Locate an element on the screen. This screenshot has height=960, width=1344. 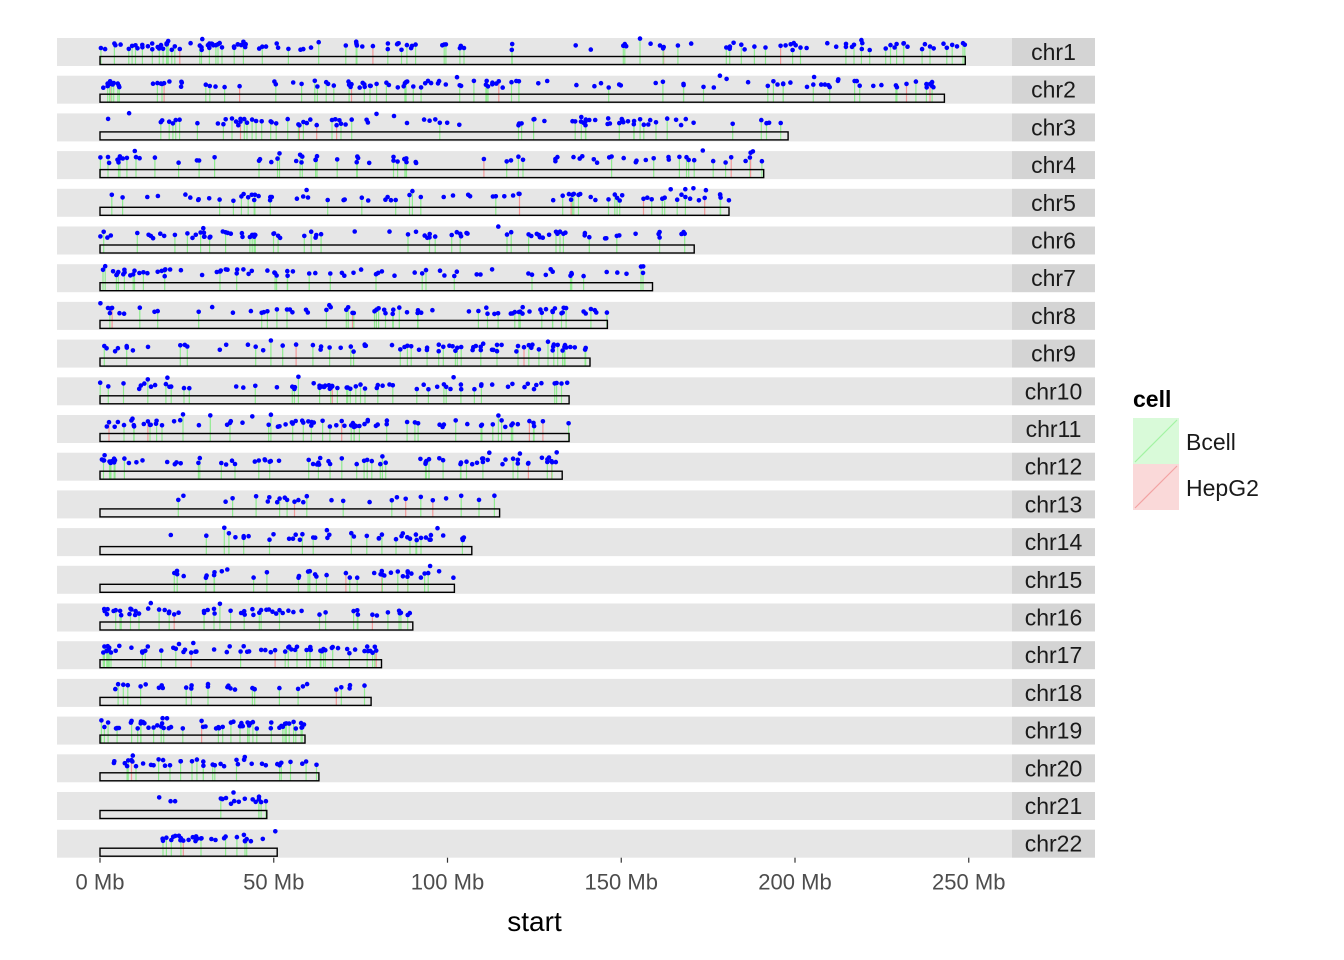
chromosome-panel-chr6: chr6 is located at coordinates (576, 239).